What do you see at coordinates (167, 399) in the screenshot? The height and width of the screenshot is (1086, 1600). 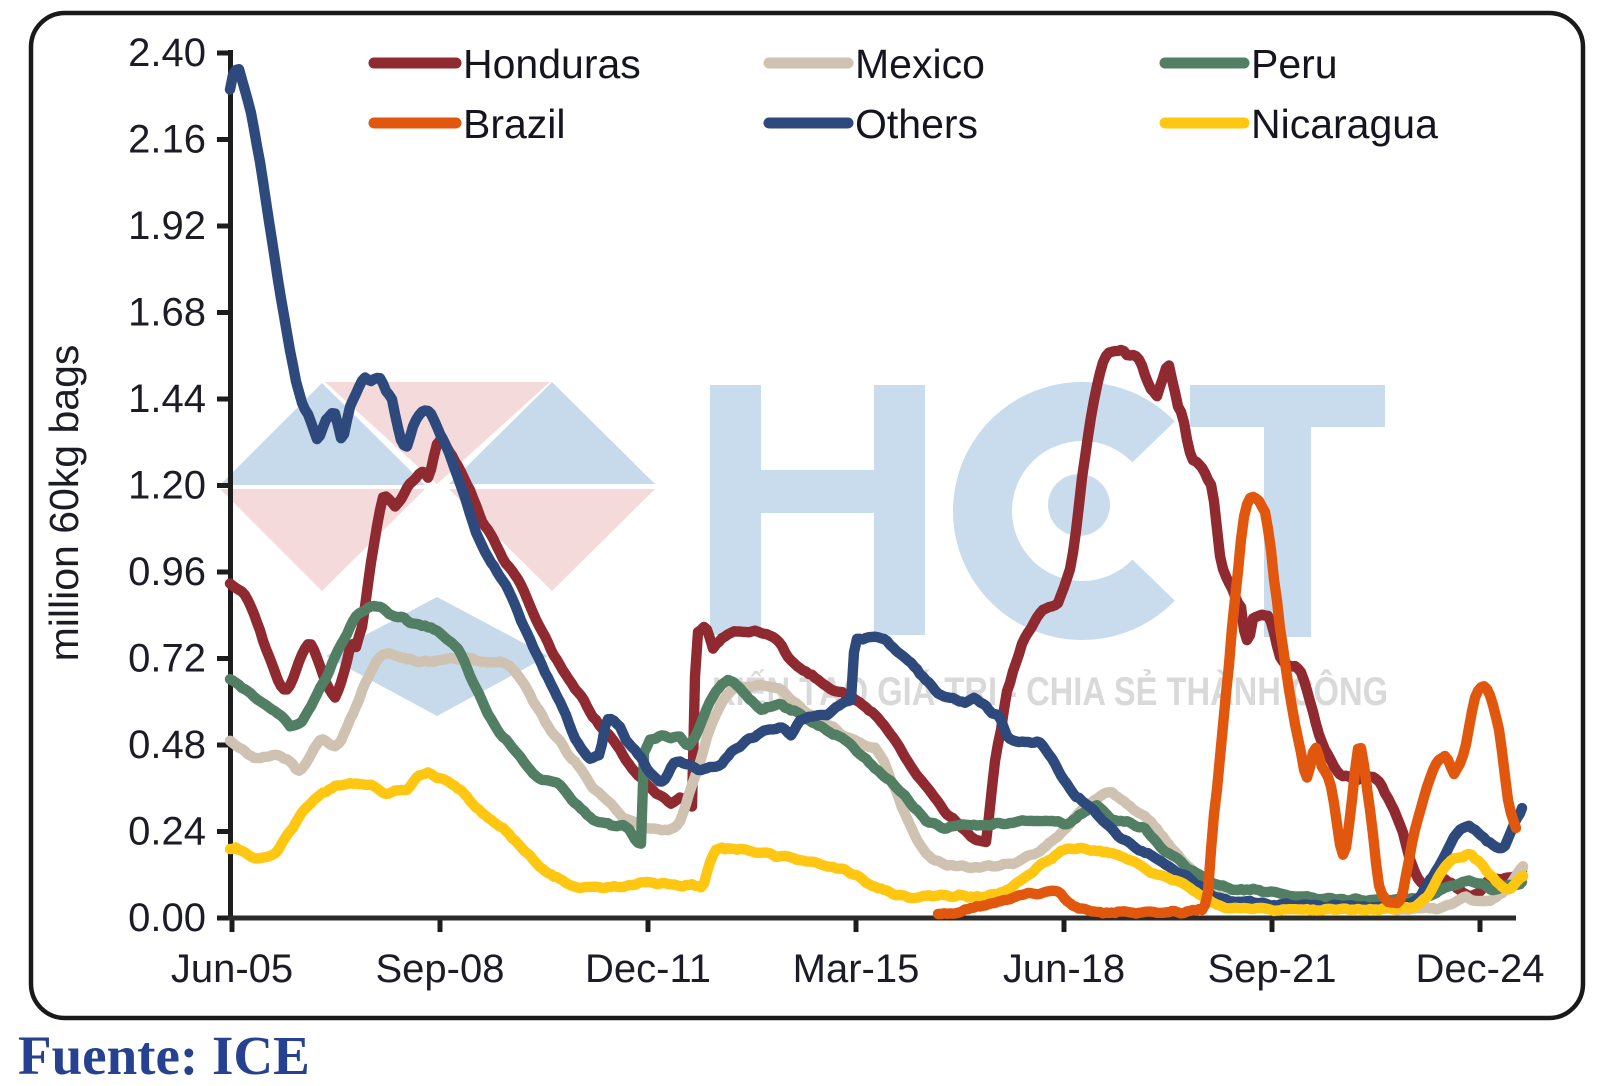 I see `svg-text: 1.44` at bounding box center [167, 399].